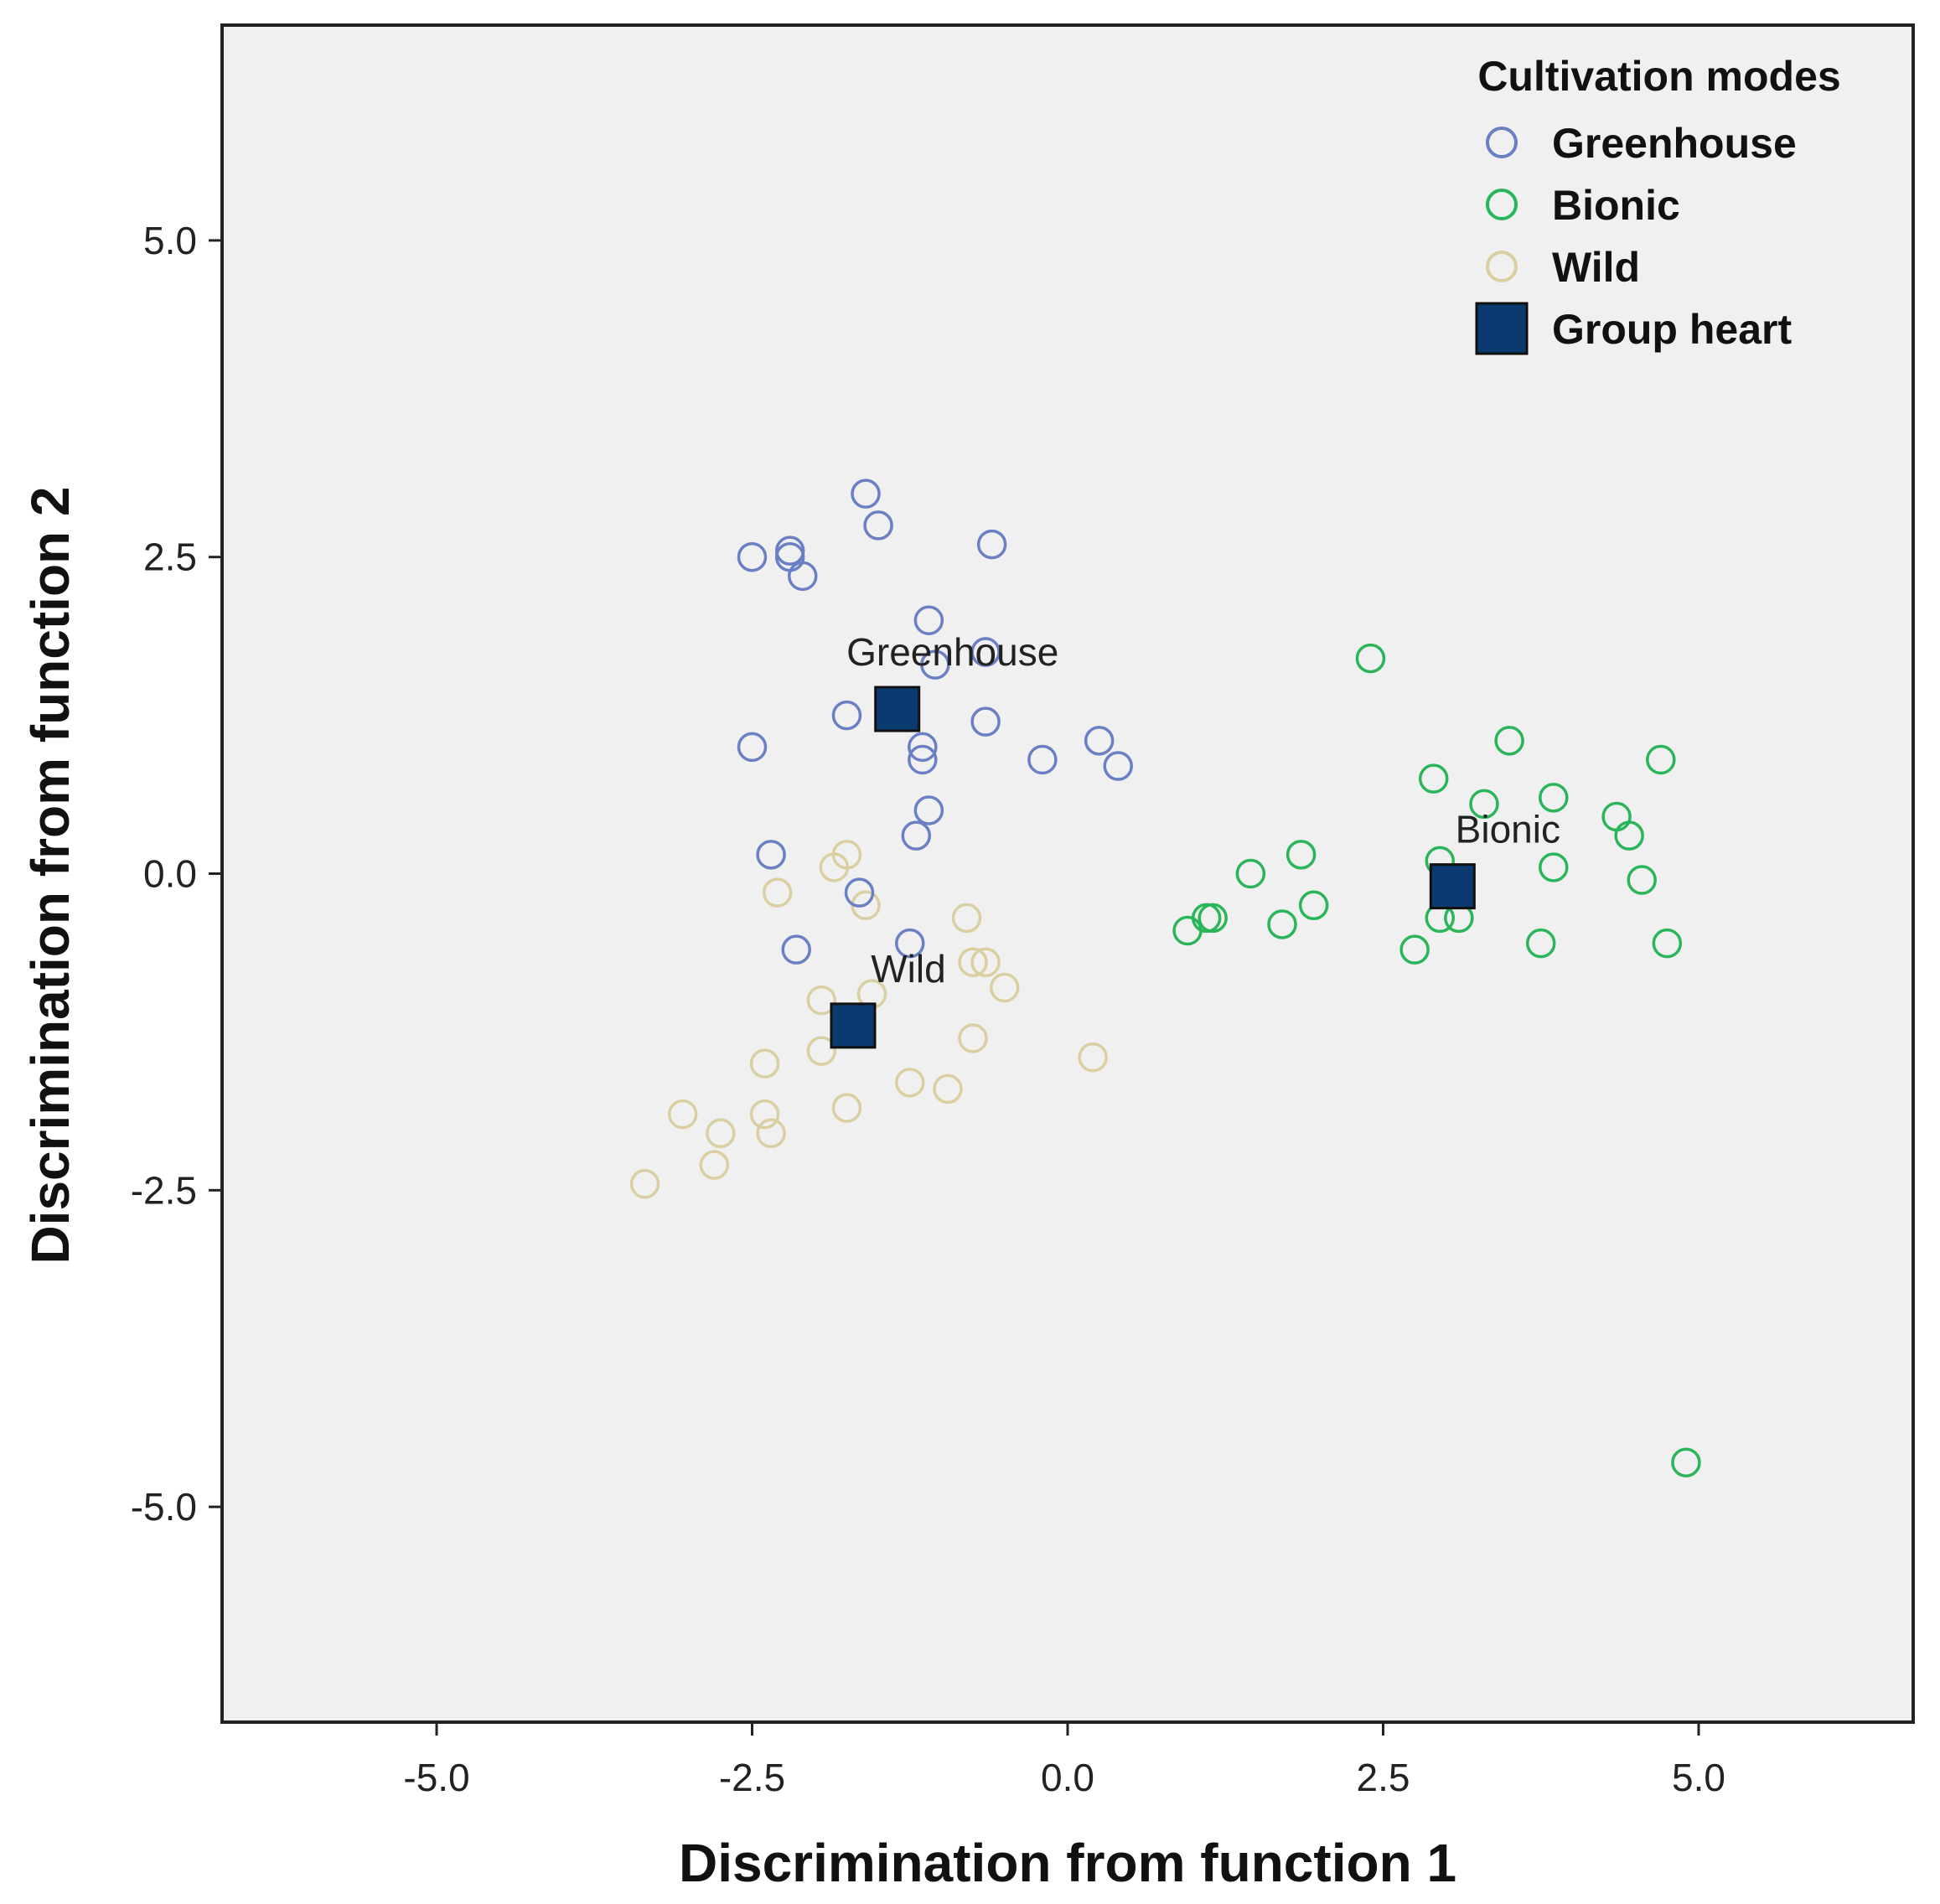 The image size is (1940, 1904). What do you see at coordinates (1672, 329) in the screenshot?
I see `legend-label-group-heart: Group heart` at bounding box center [1672, 329].